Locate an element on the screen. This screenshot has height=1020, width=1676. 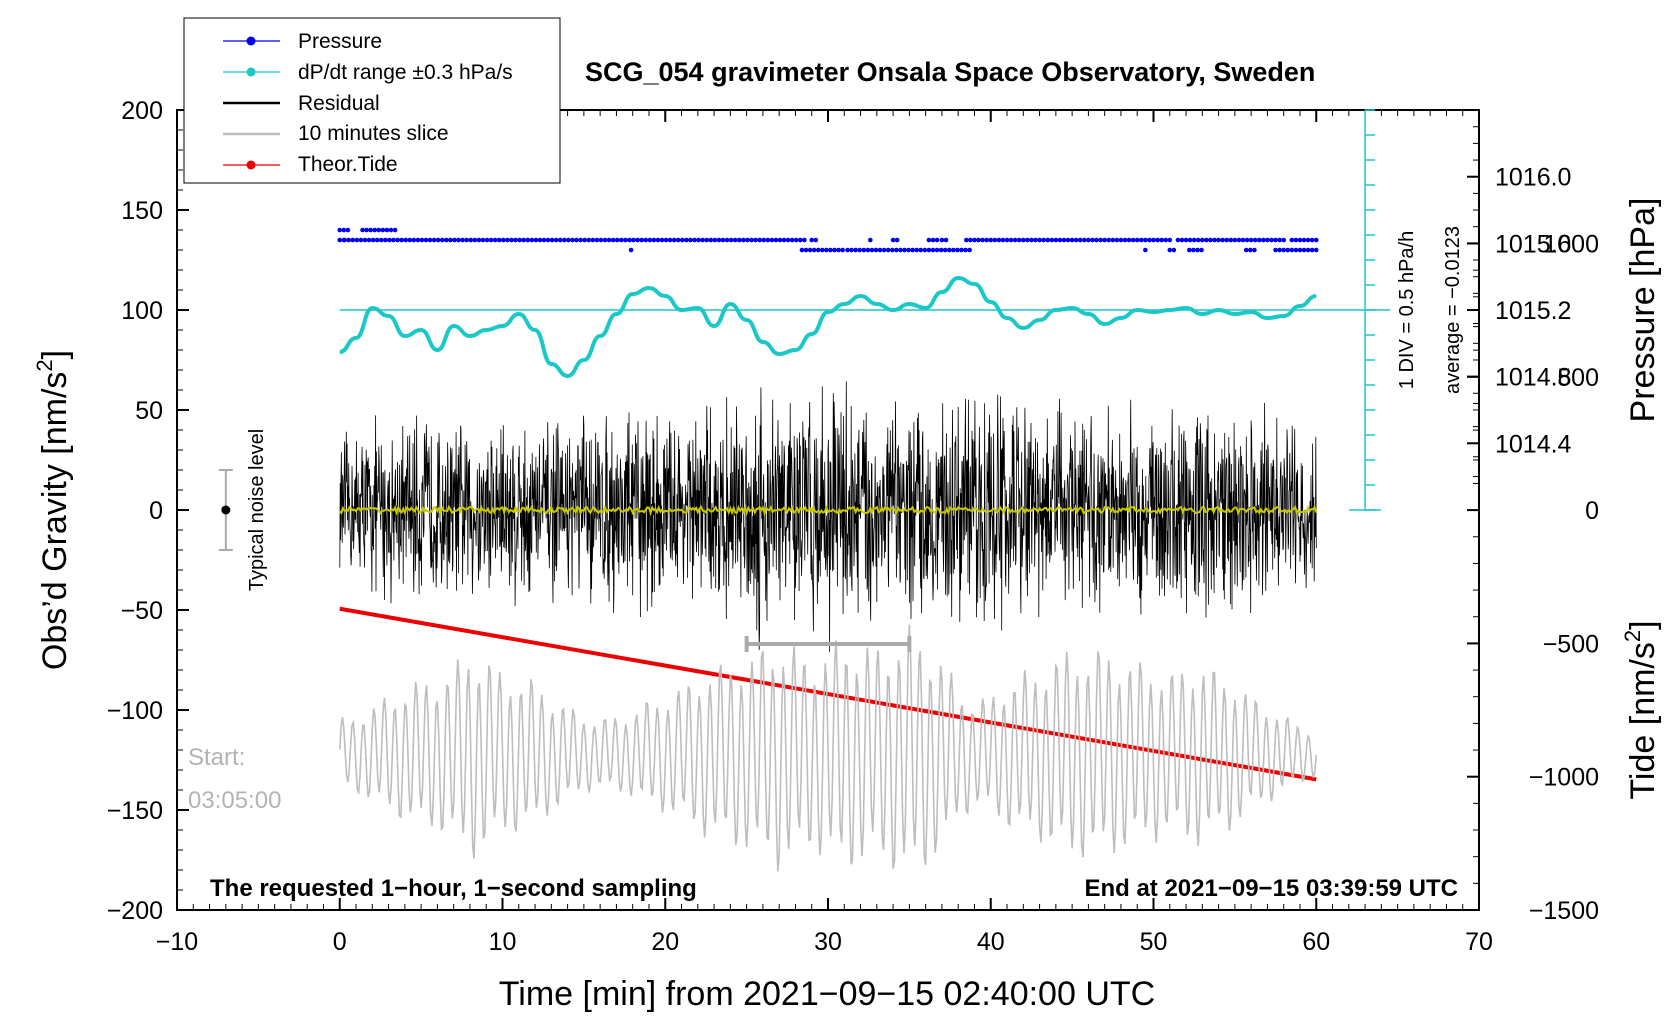
y-tick-label: −100 is located at coordinates (135, 711).